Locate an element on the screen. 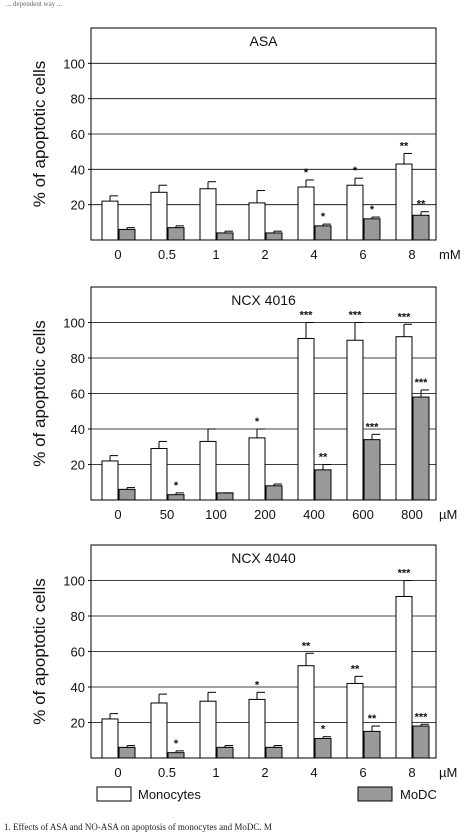 Image resolution: width=474 pixels, height=840 pixels. legend-monocytes-swatch is located at coordinates (114, 794).